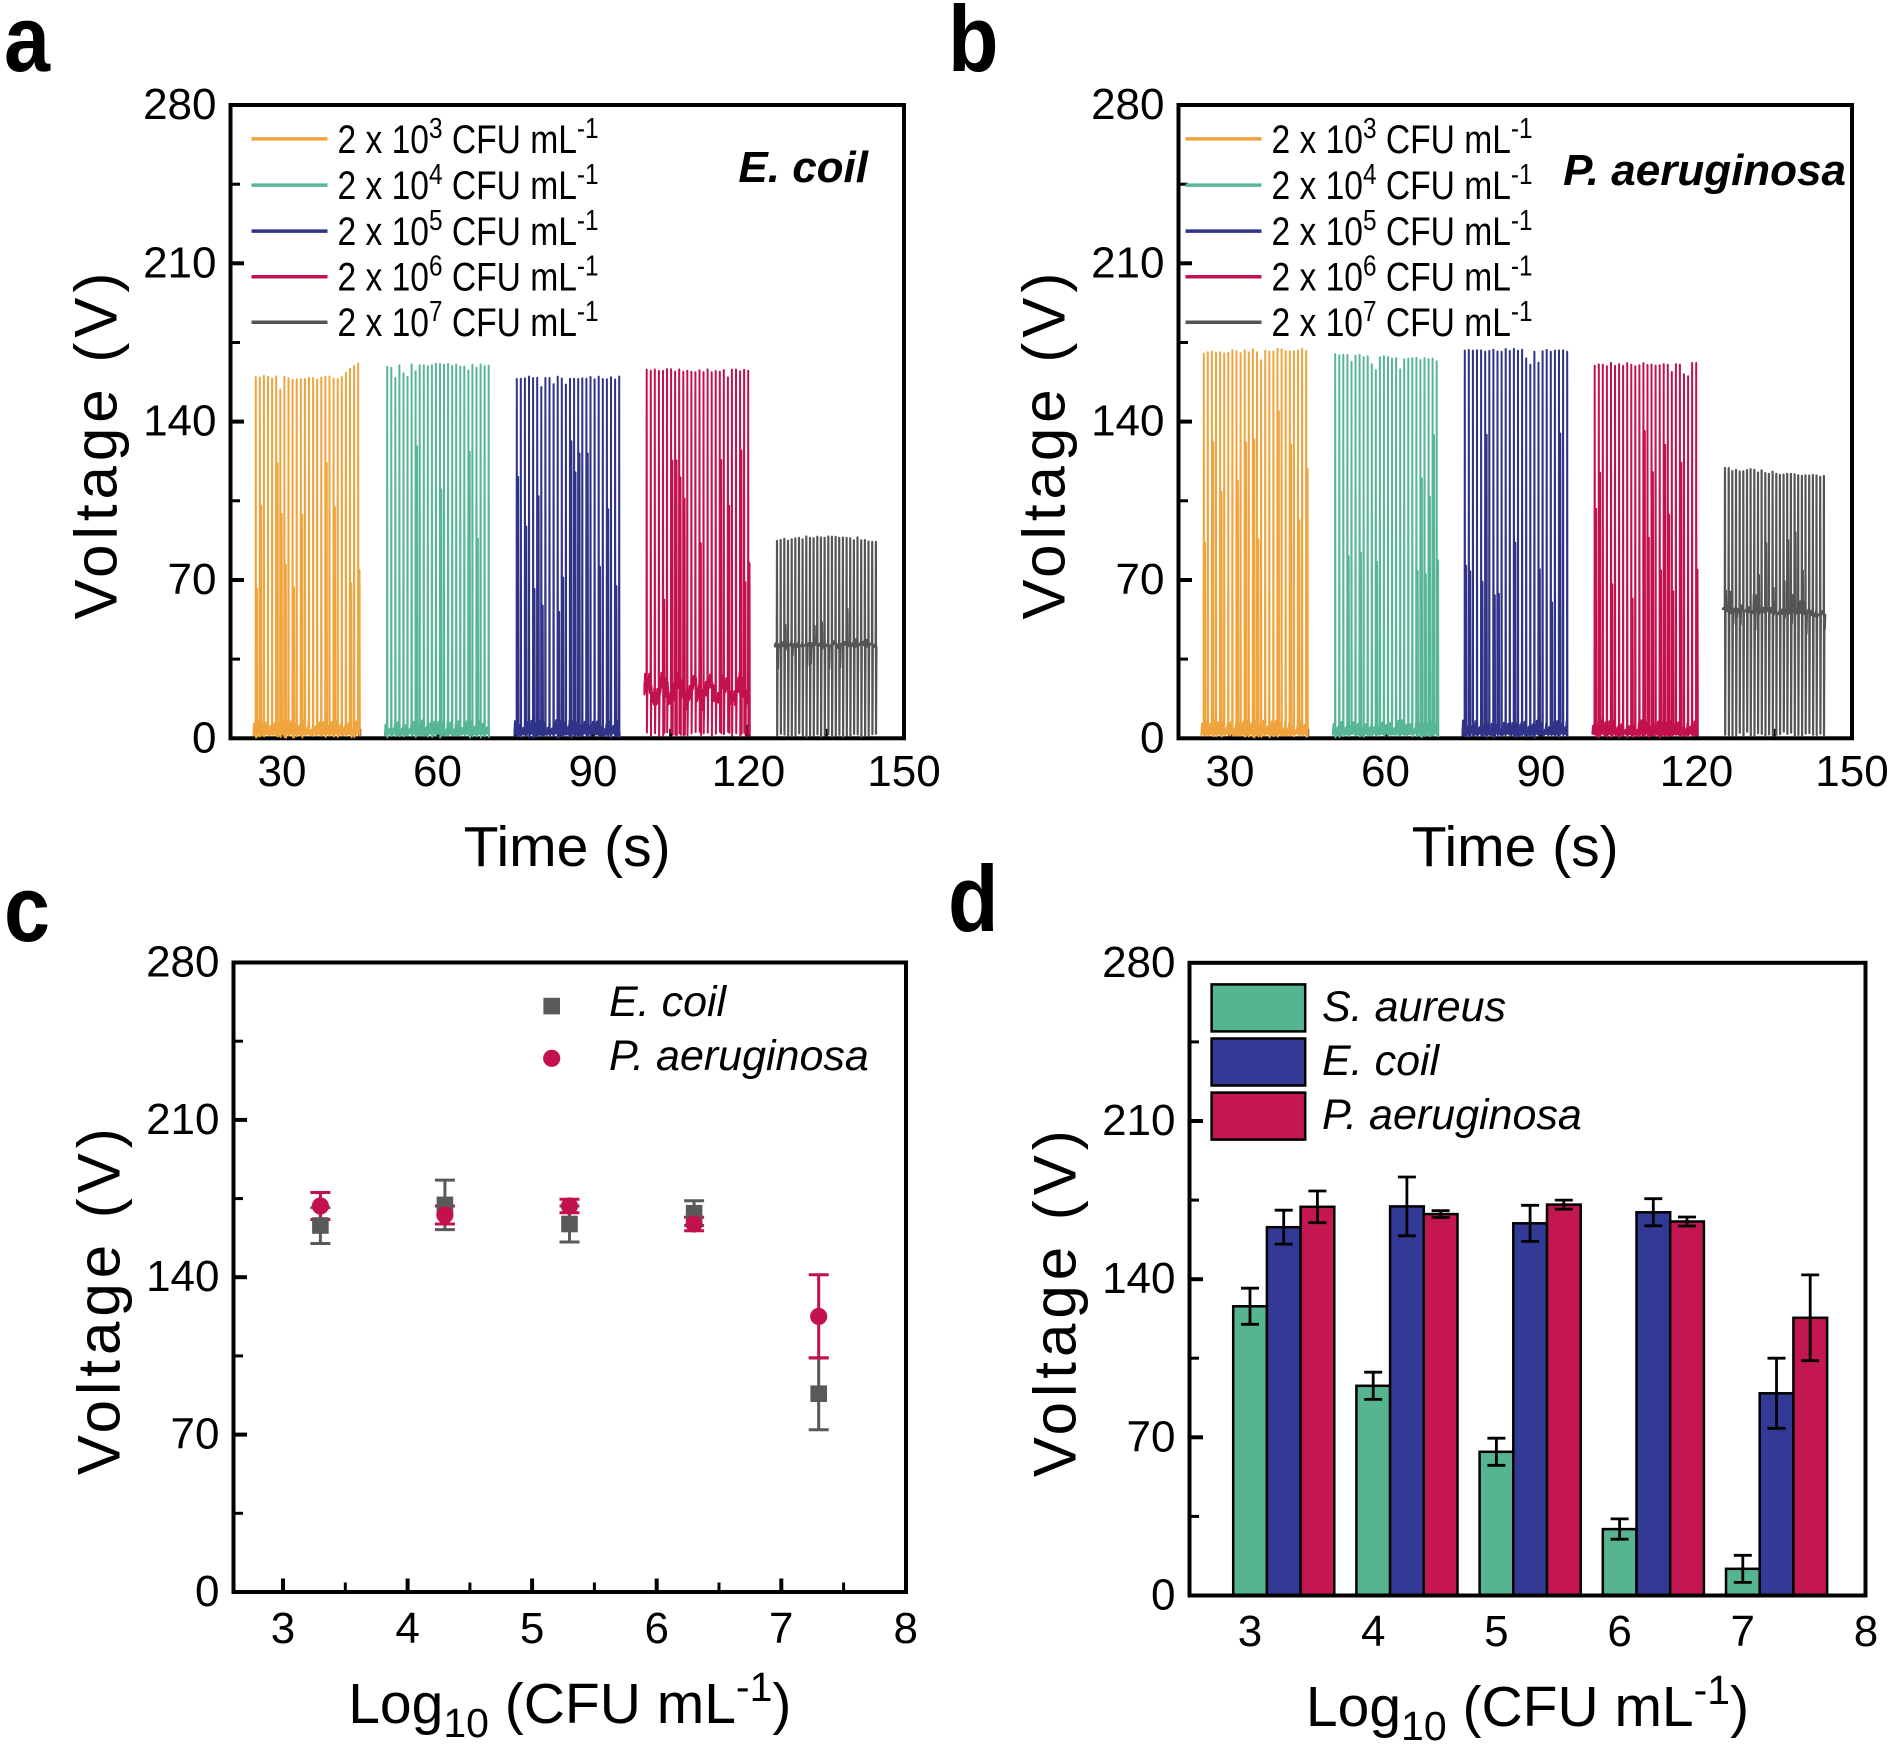 The width and height of the screenshot is (1890, 1750). What do you see at coordinates (27, 45) in the screenshot?
I see `svg-text: a` at bounding box center [27, 45].